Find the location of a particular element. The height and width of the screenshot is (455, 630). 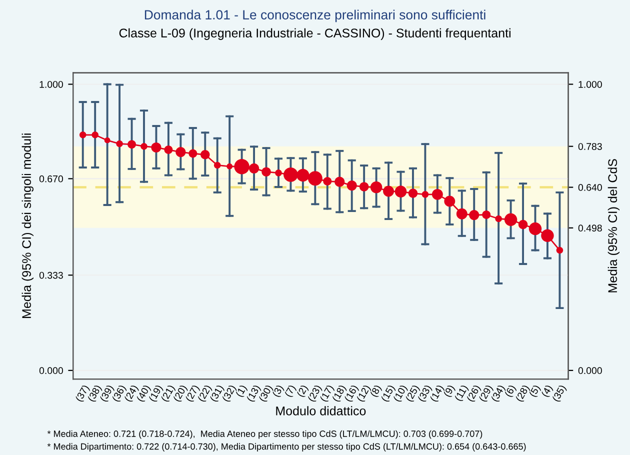

y2-tick-label: 0.783 is located at coordinates (590, 146).